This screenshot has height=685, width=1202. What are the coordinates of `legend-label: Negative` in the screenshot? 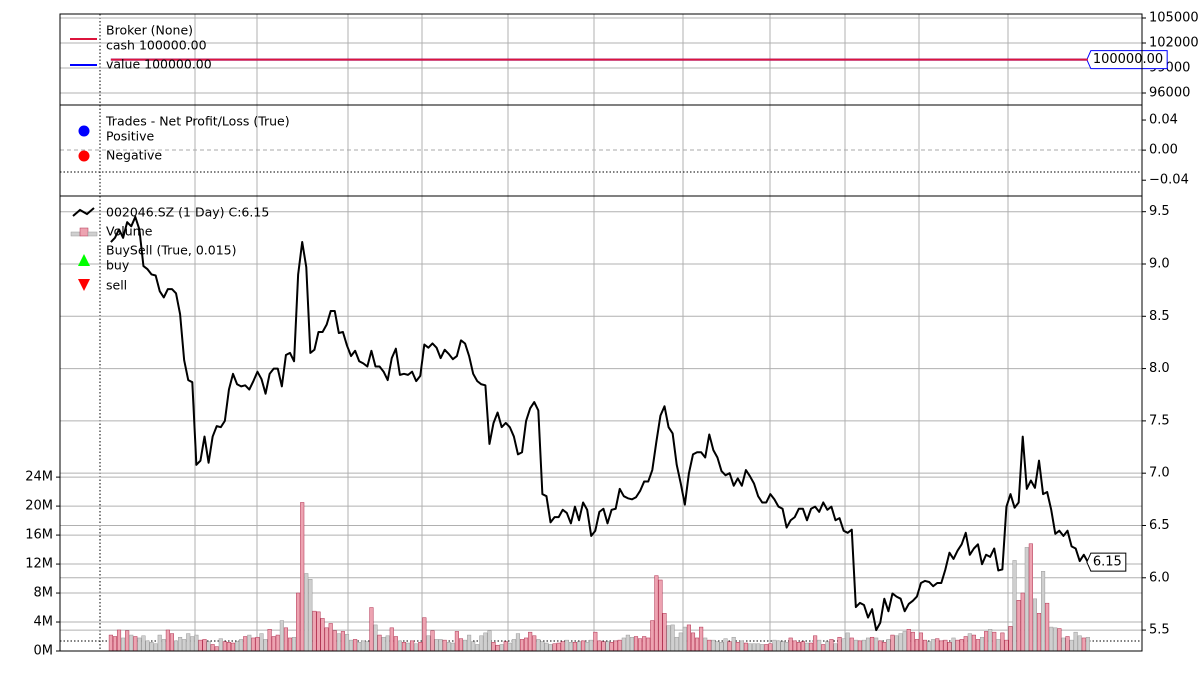 It's located at (134, 155).